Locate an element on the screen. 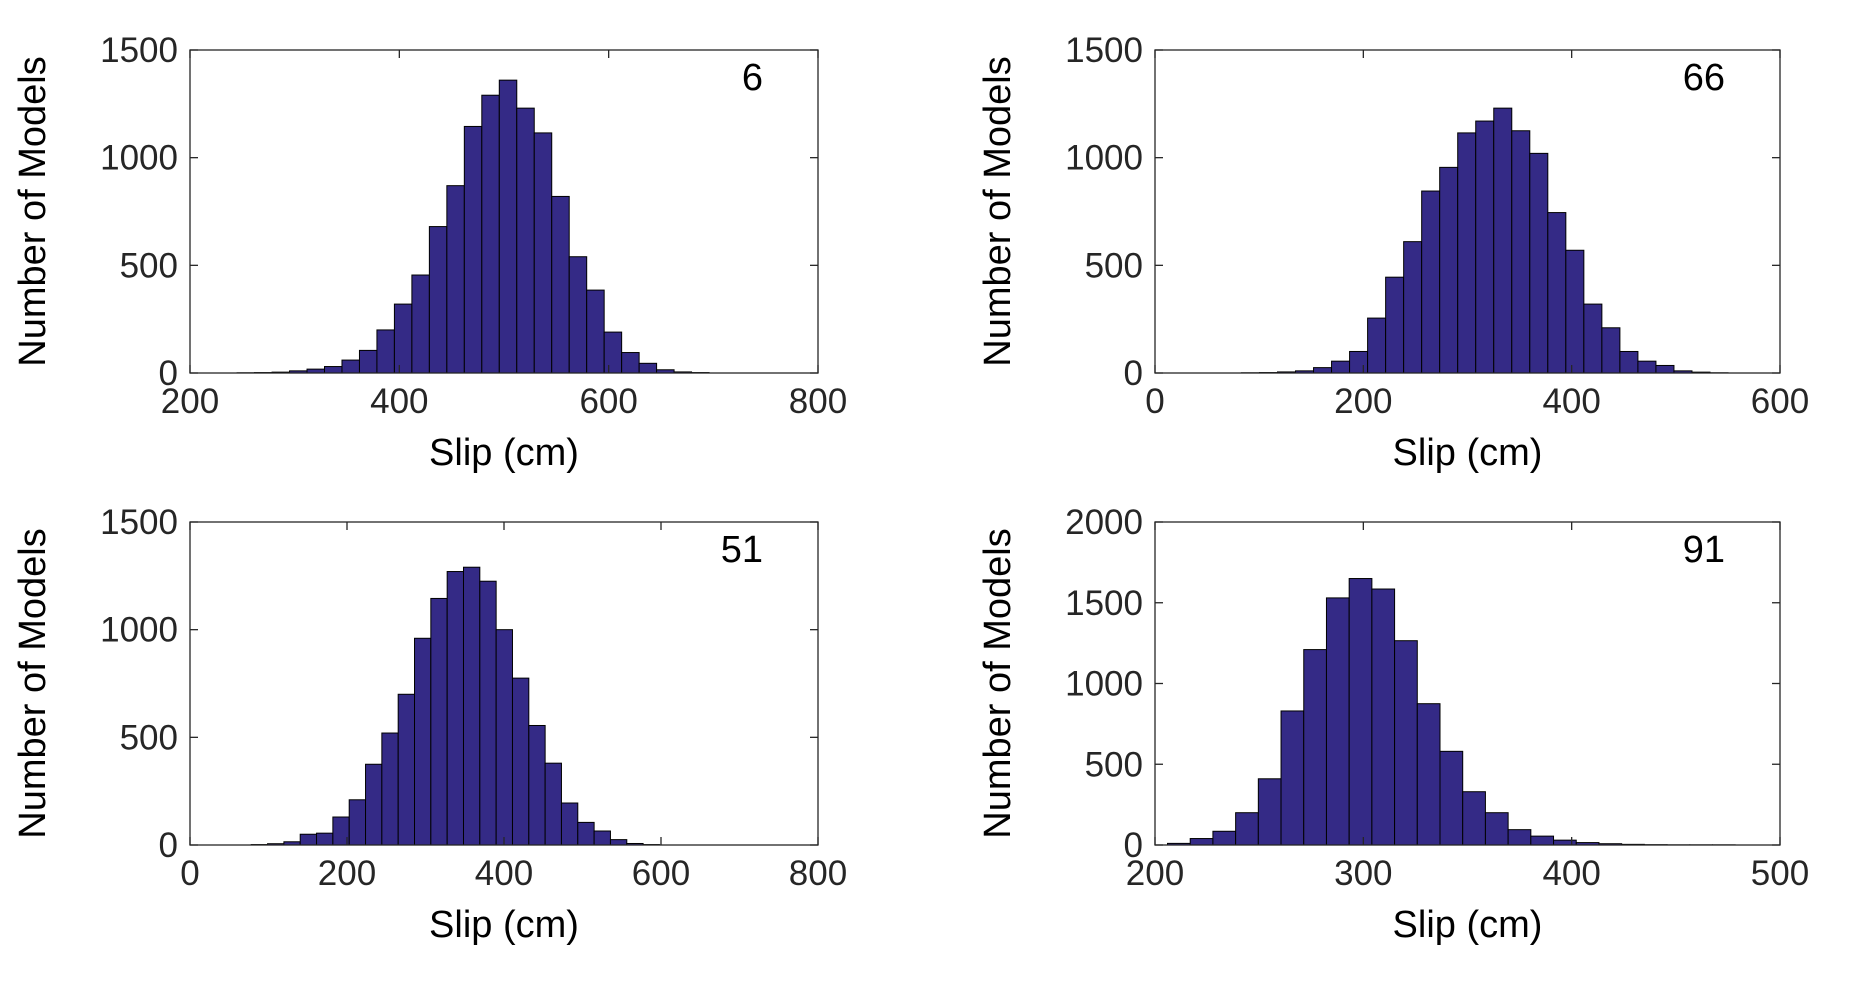 The width and height of the screenshot is (1855, 984). x-tick-label: 500 is located at coordinates (1780, 873).